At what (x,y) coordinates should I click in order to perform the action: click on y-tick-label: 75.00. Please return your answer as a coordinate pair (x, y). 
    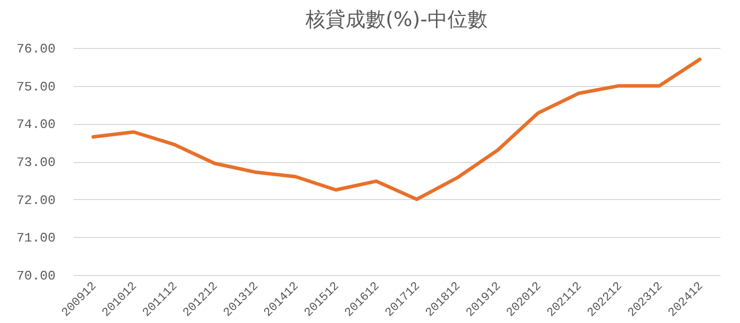
    Looking at the image, I should click on (36, 86).